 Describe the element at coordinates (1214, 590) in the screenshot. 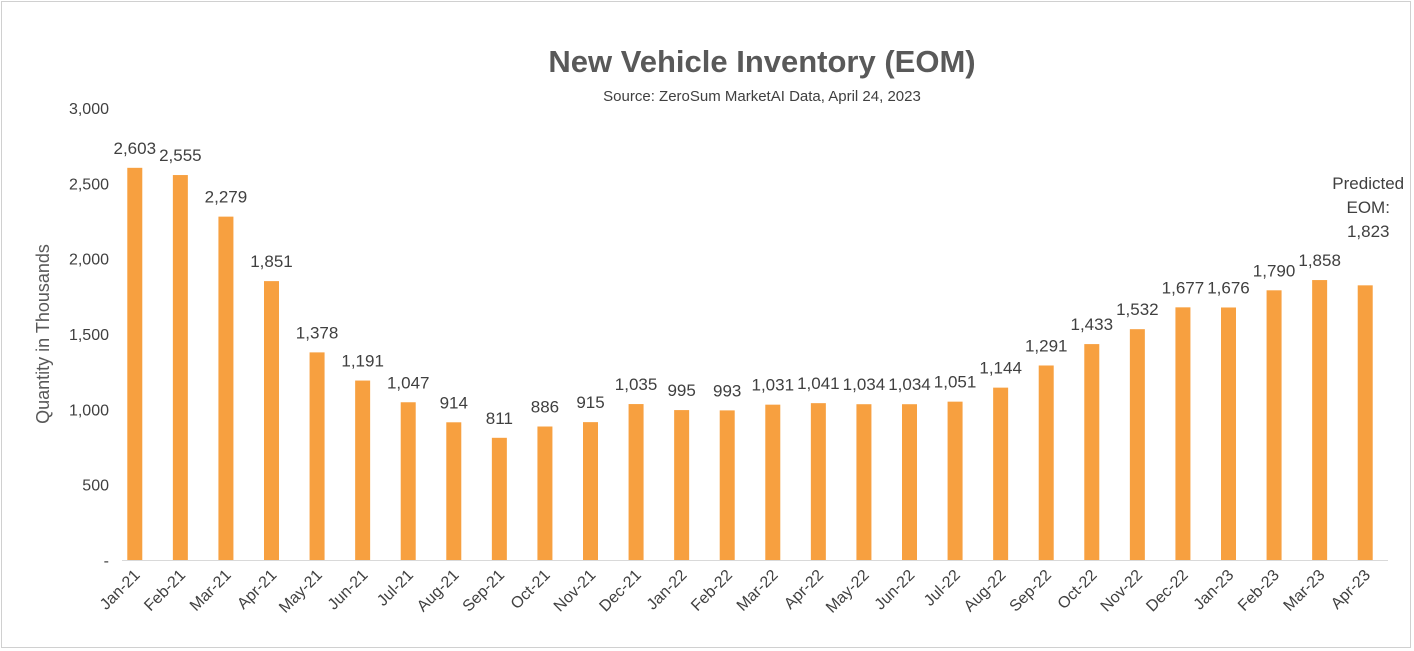

I see `x-tick-label: Jan-23` at that location.